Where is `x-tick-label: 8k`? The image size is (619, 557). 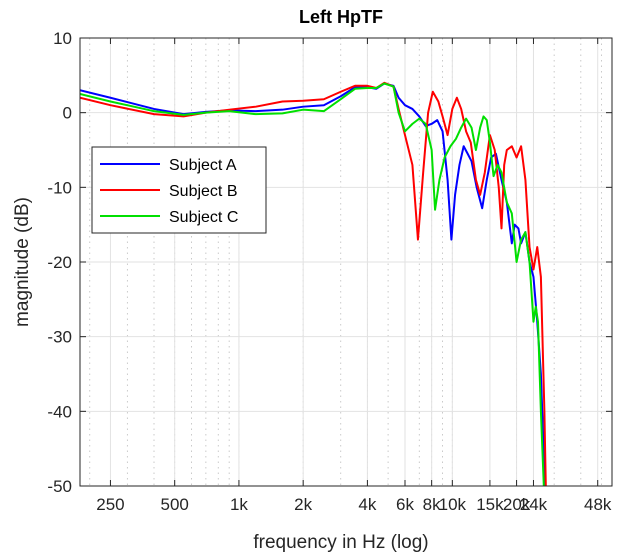
x-tick-label: 8k is located at coordinates (432, 504).